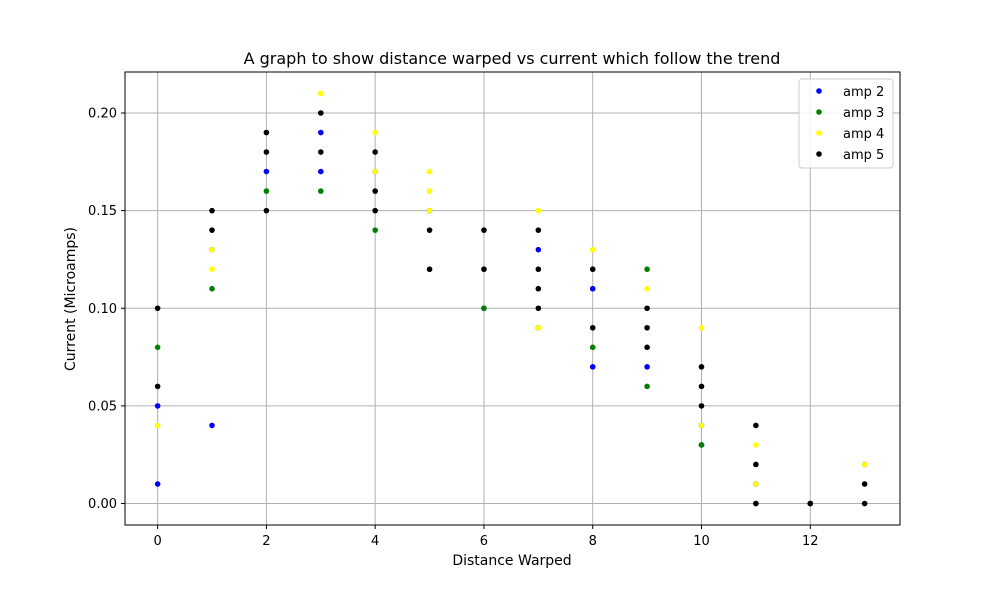  What do you see at coordinates (157, 541) in the screenshot?
I see `x-tick-label: 0` at bounding box center [157, 541].